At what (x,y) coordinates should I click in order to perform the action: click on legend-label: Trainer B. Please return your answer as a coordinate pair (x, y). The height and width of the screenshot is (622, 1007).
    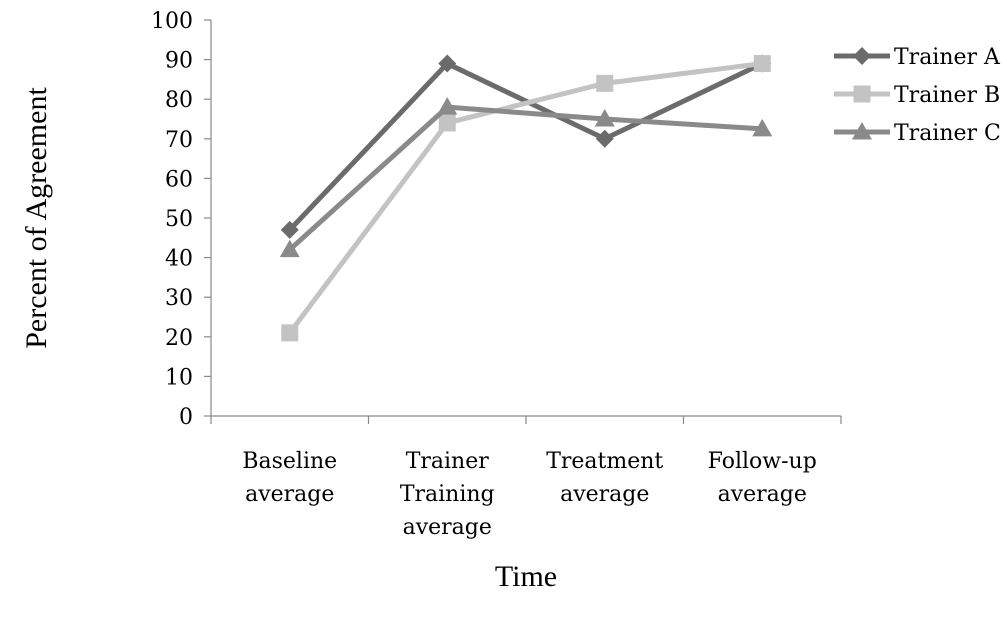
    Looking at the image, I should click on (947, 95).